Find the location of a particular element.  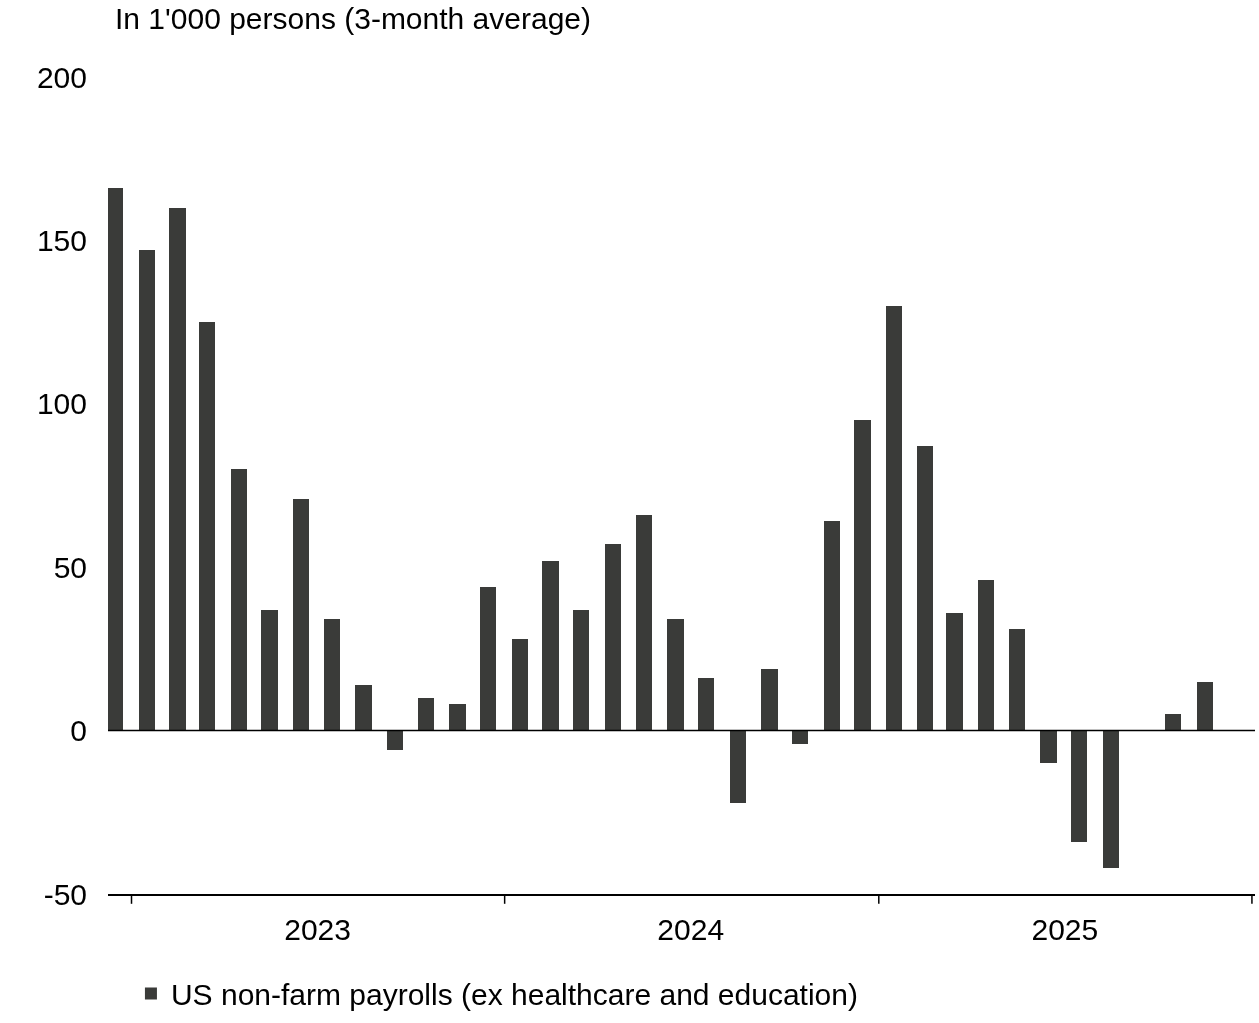

y-tick-label: 100 is located at coordinates (61, 404).